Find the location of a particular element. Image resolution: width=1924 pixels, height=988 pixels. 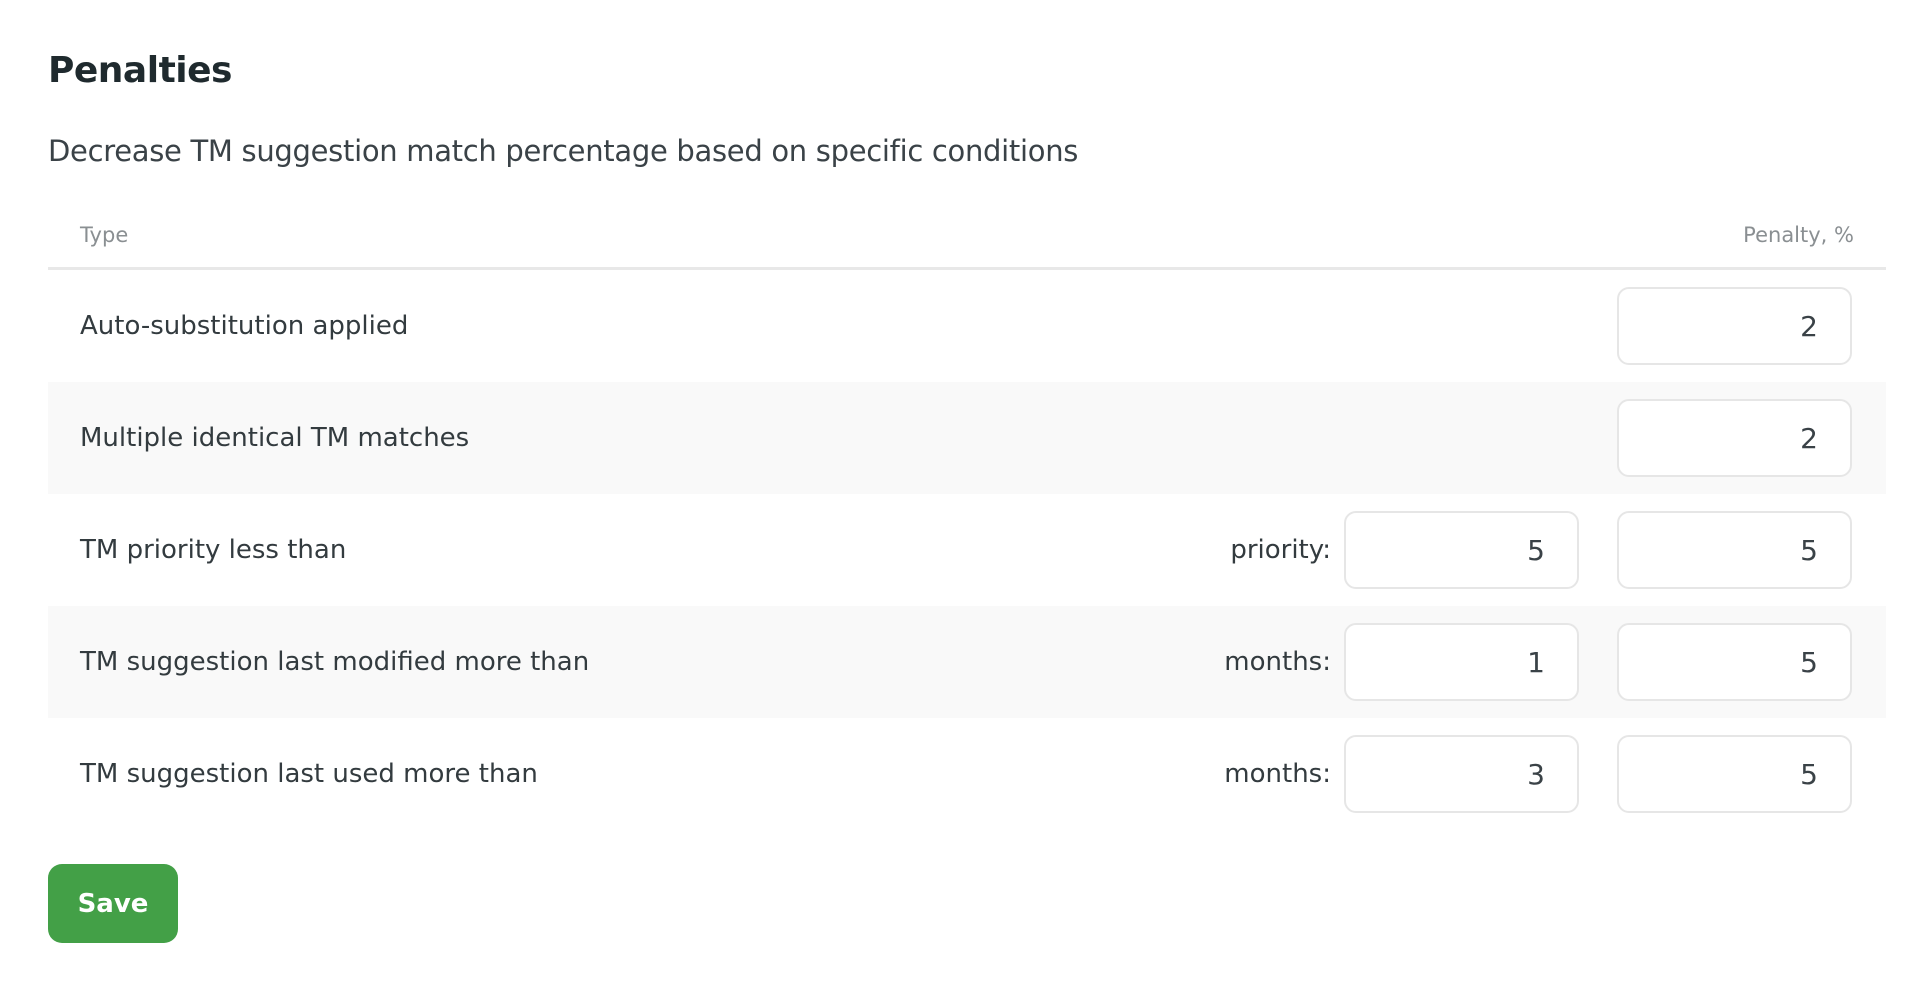

row-label: Multiple identical TM matches is located at coordinates (275, 438).